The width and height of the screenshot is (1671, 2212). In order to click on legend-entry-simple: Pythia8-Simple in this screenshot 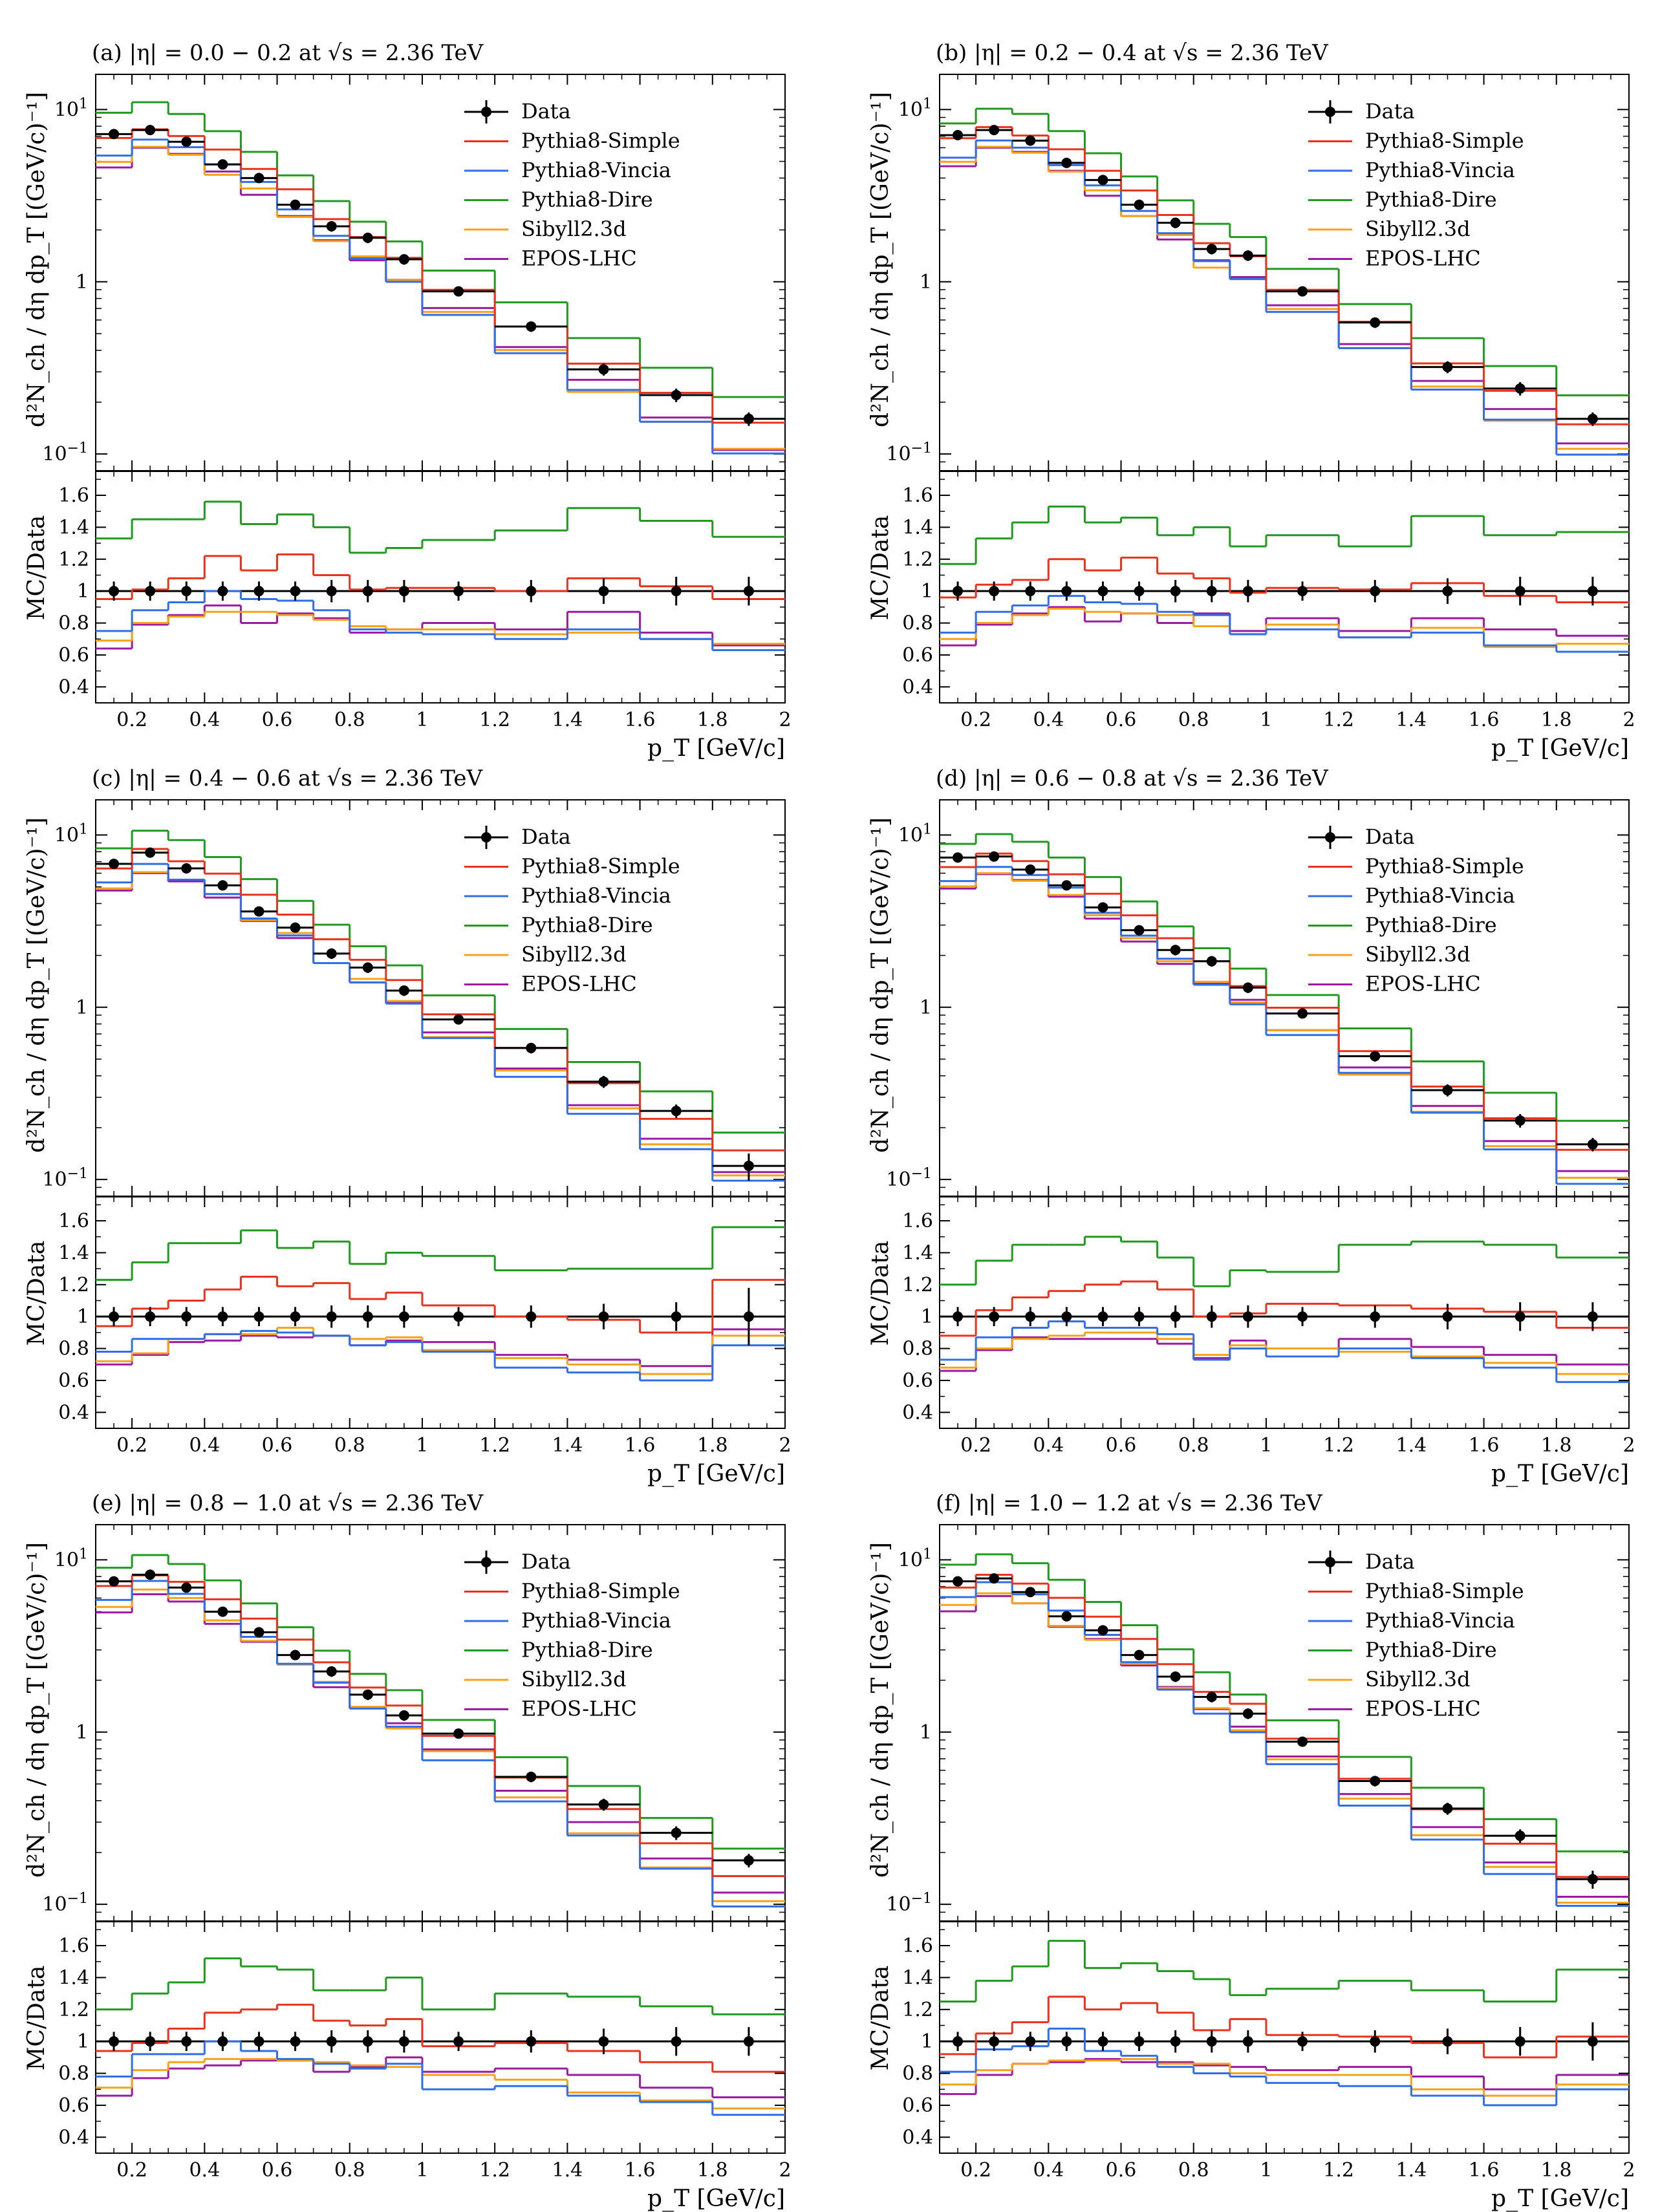, I will do `click(572, 1591)`.